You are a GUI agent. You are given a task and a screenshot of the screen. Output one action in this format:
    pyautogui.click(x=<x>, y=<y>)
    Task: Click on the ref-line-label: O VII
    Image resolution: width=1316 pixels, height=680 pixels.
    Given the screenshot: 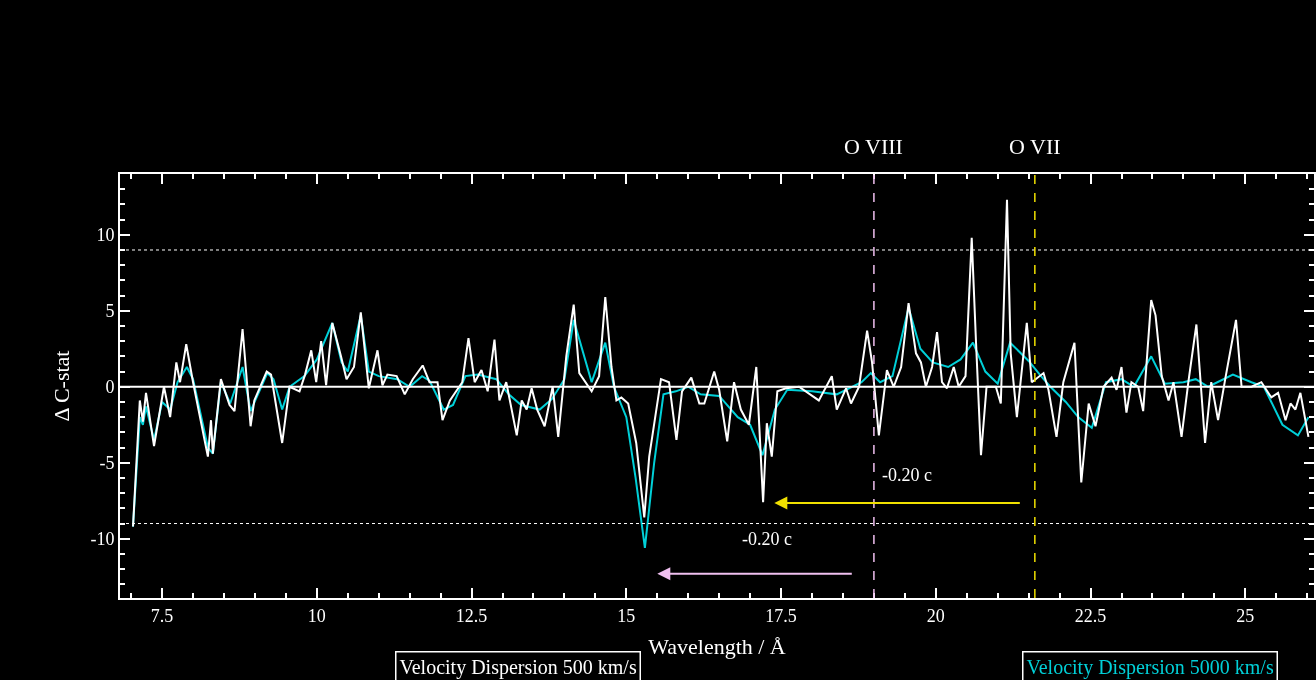 What is the action you would take?
    pyautogui.click(x=1035, y=146)
    